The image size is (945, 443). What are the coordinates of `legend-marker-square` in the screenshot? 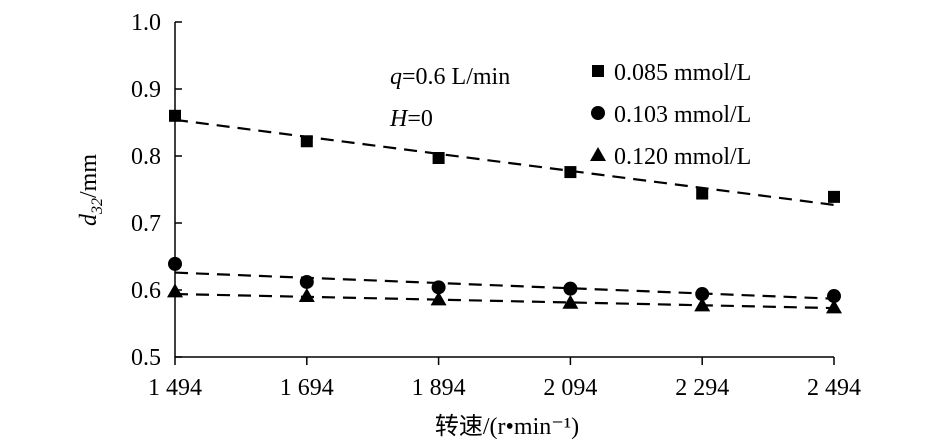 It's located at (598, 71).